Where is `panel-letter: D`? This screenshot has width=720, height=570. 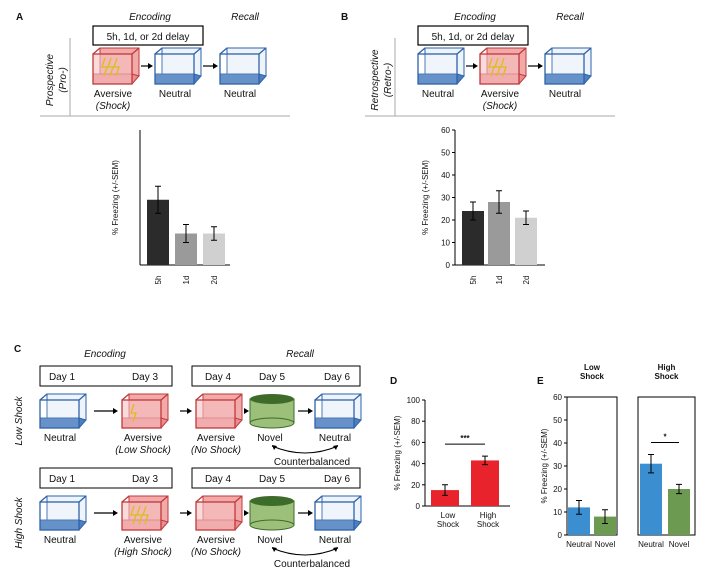
panel-letter: D is located at coordinates (393, 381).